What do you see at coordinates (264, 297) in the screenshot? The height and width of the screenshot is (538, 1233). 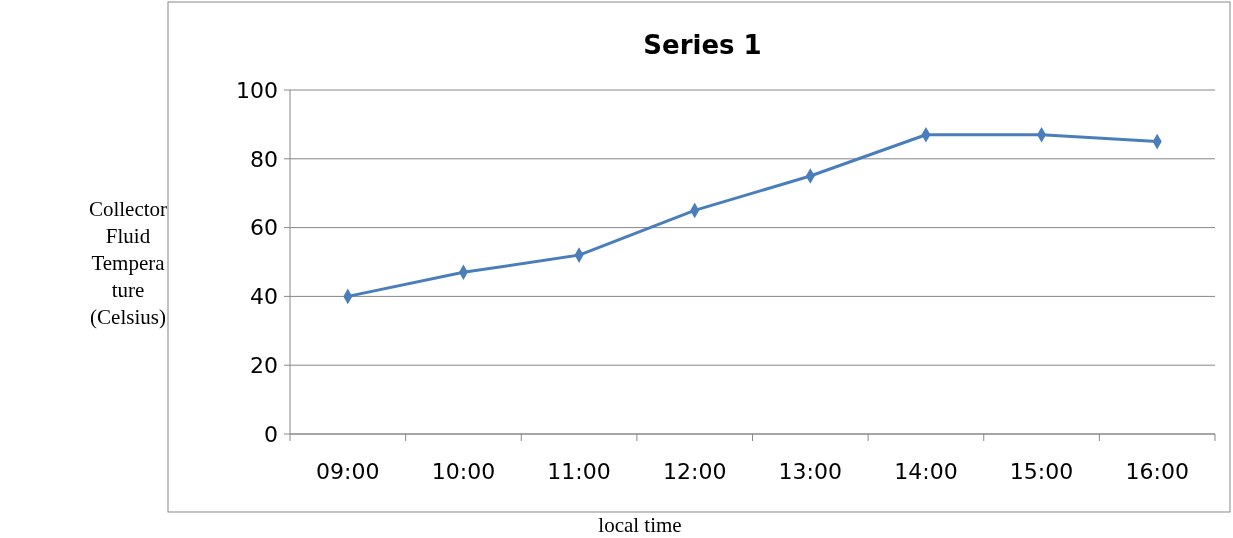 I see `y-tick-label: 40` at bounding box center [264, 297].